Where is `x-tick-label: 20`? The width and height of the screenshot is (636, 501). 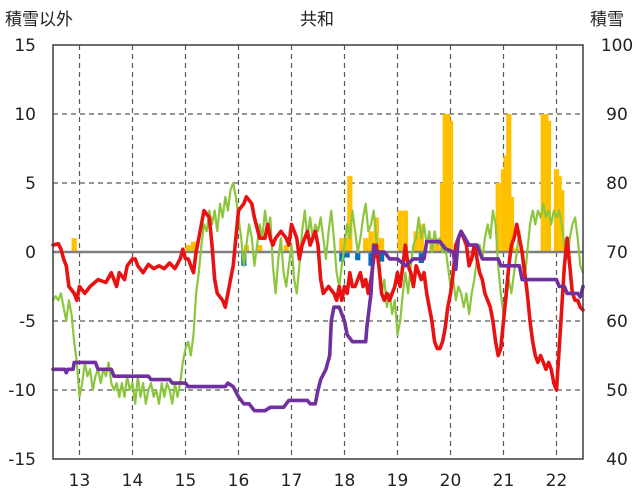 x-tick-label: 20 is located at coordinates (451, 481).